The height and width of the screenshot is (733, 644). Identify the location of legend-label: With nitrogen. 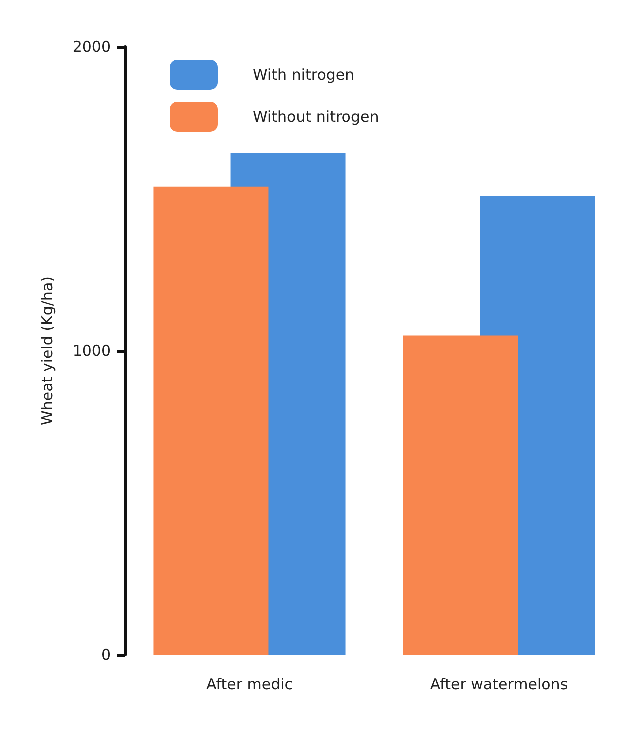
(304, 75).